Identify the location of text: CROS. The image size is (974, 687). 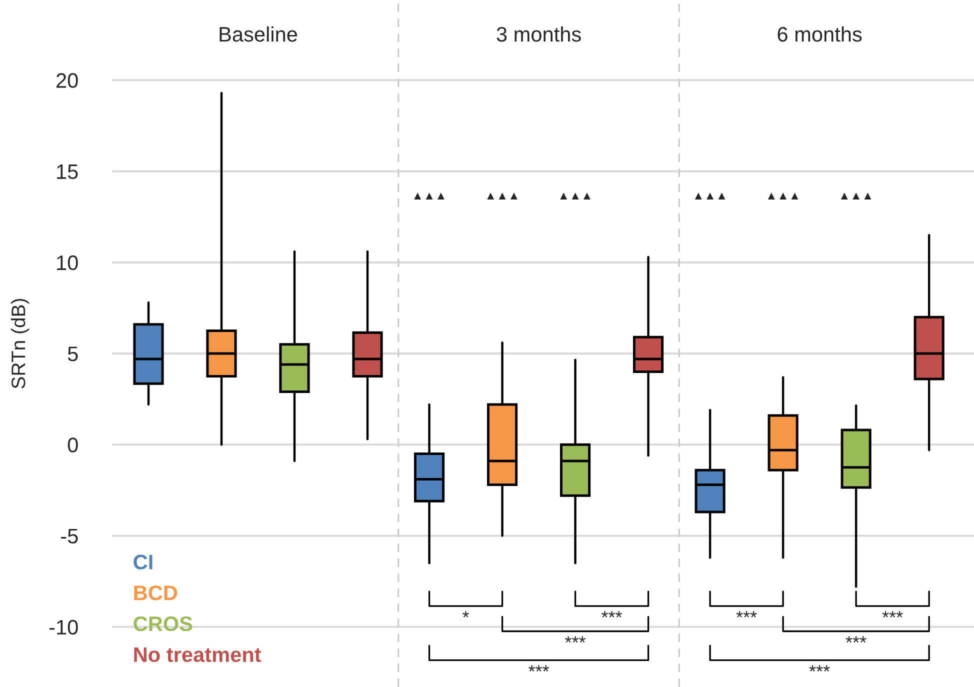
(163, 624).